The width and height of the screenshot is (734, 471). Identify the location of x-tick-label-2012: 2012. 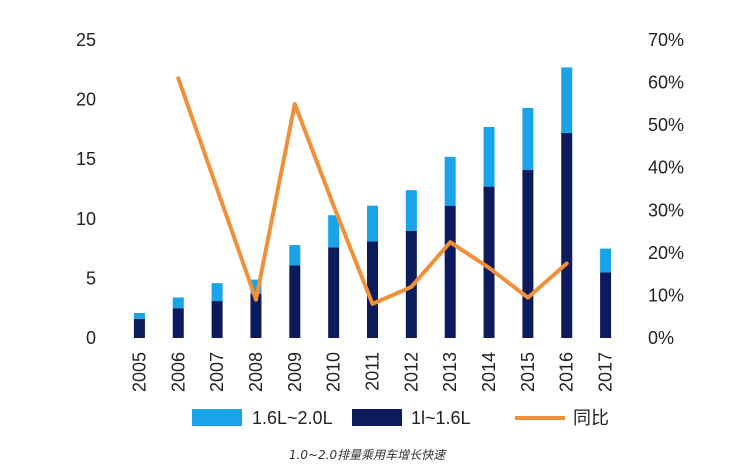
(411, 372).